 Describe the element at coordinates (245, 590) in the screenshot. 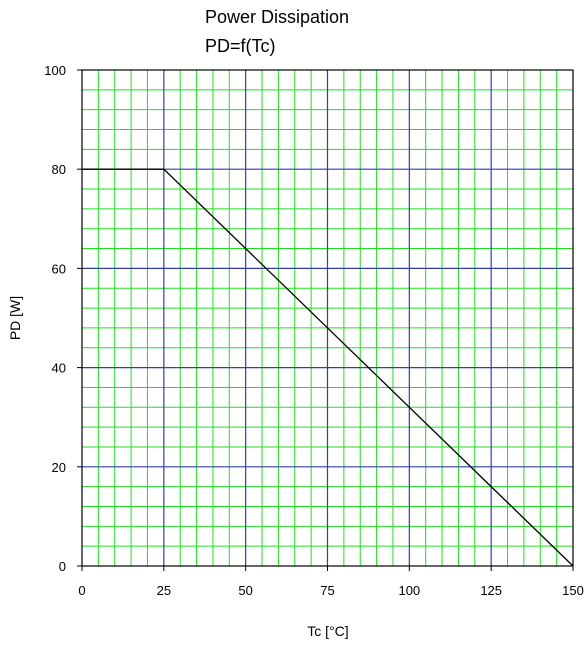

I see `x-tick-label: 50` at that location.